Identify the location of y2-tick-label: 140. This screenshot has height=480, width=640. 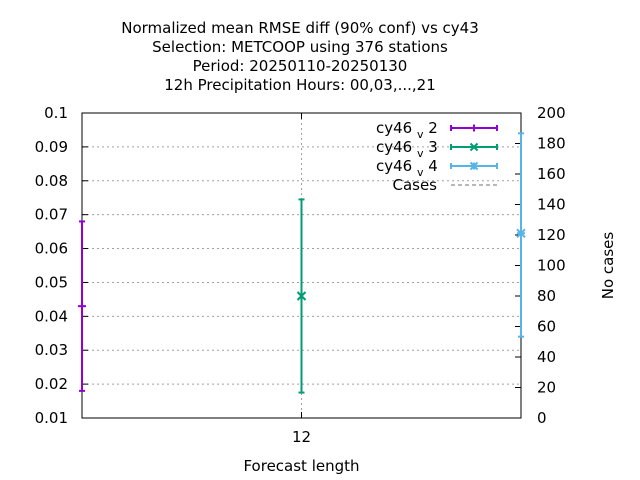
(551, 205).